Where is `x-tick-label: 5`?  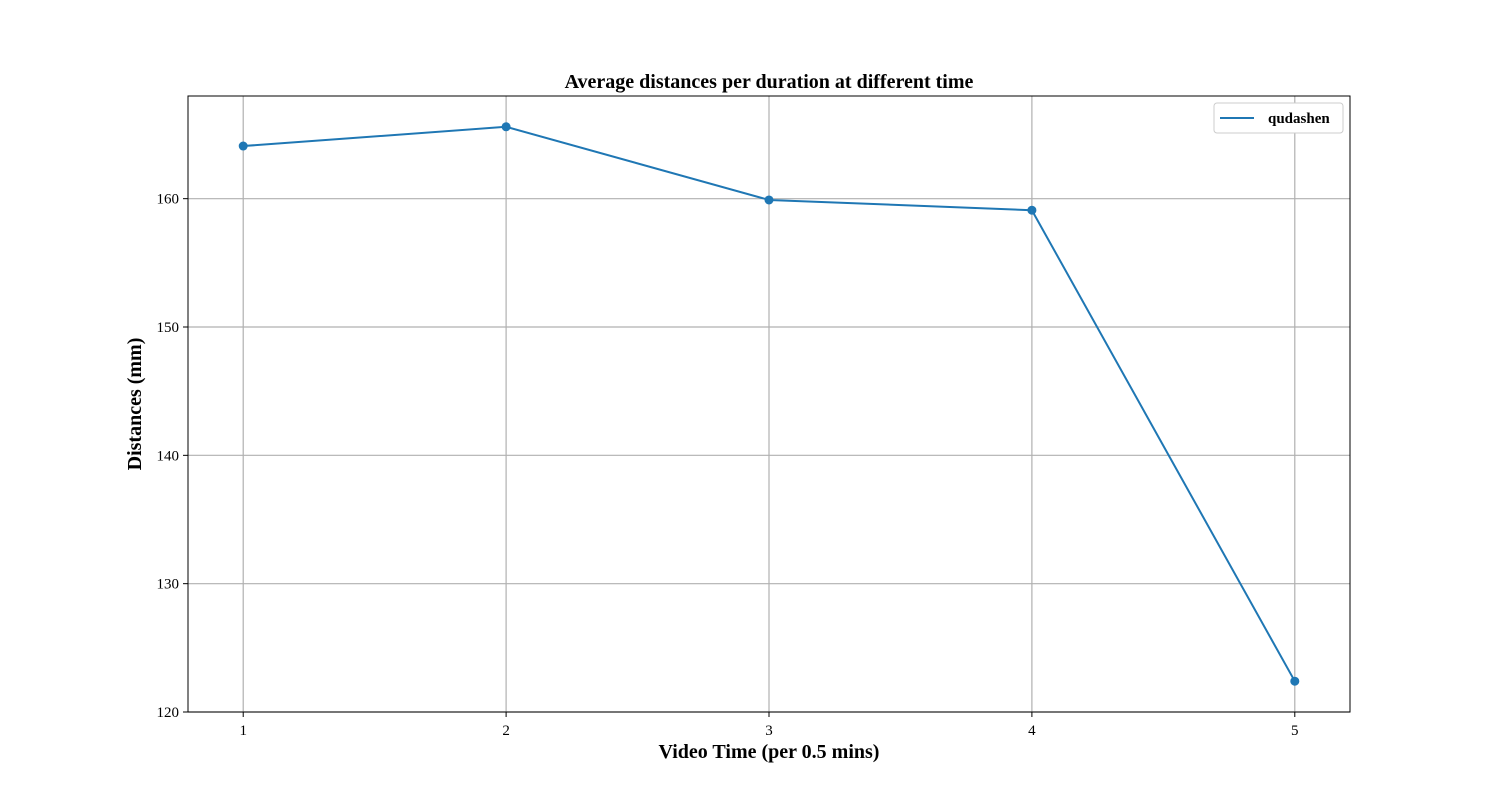
x-tick-label: 5 is located at coordinates (1295, 731).